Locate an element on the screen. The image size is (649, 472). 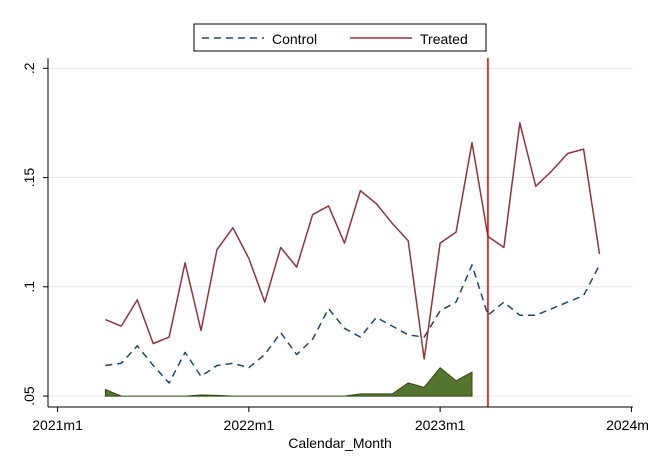
x-axis-ticks: 2021m1 2022m1 2023m1 2024m1 is located at coordinates (340, 420).